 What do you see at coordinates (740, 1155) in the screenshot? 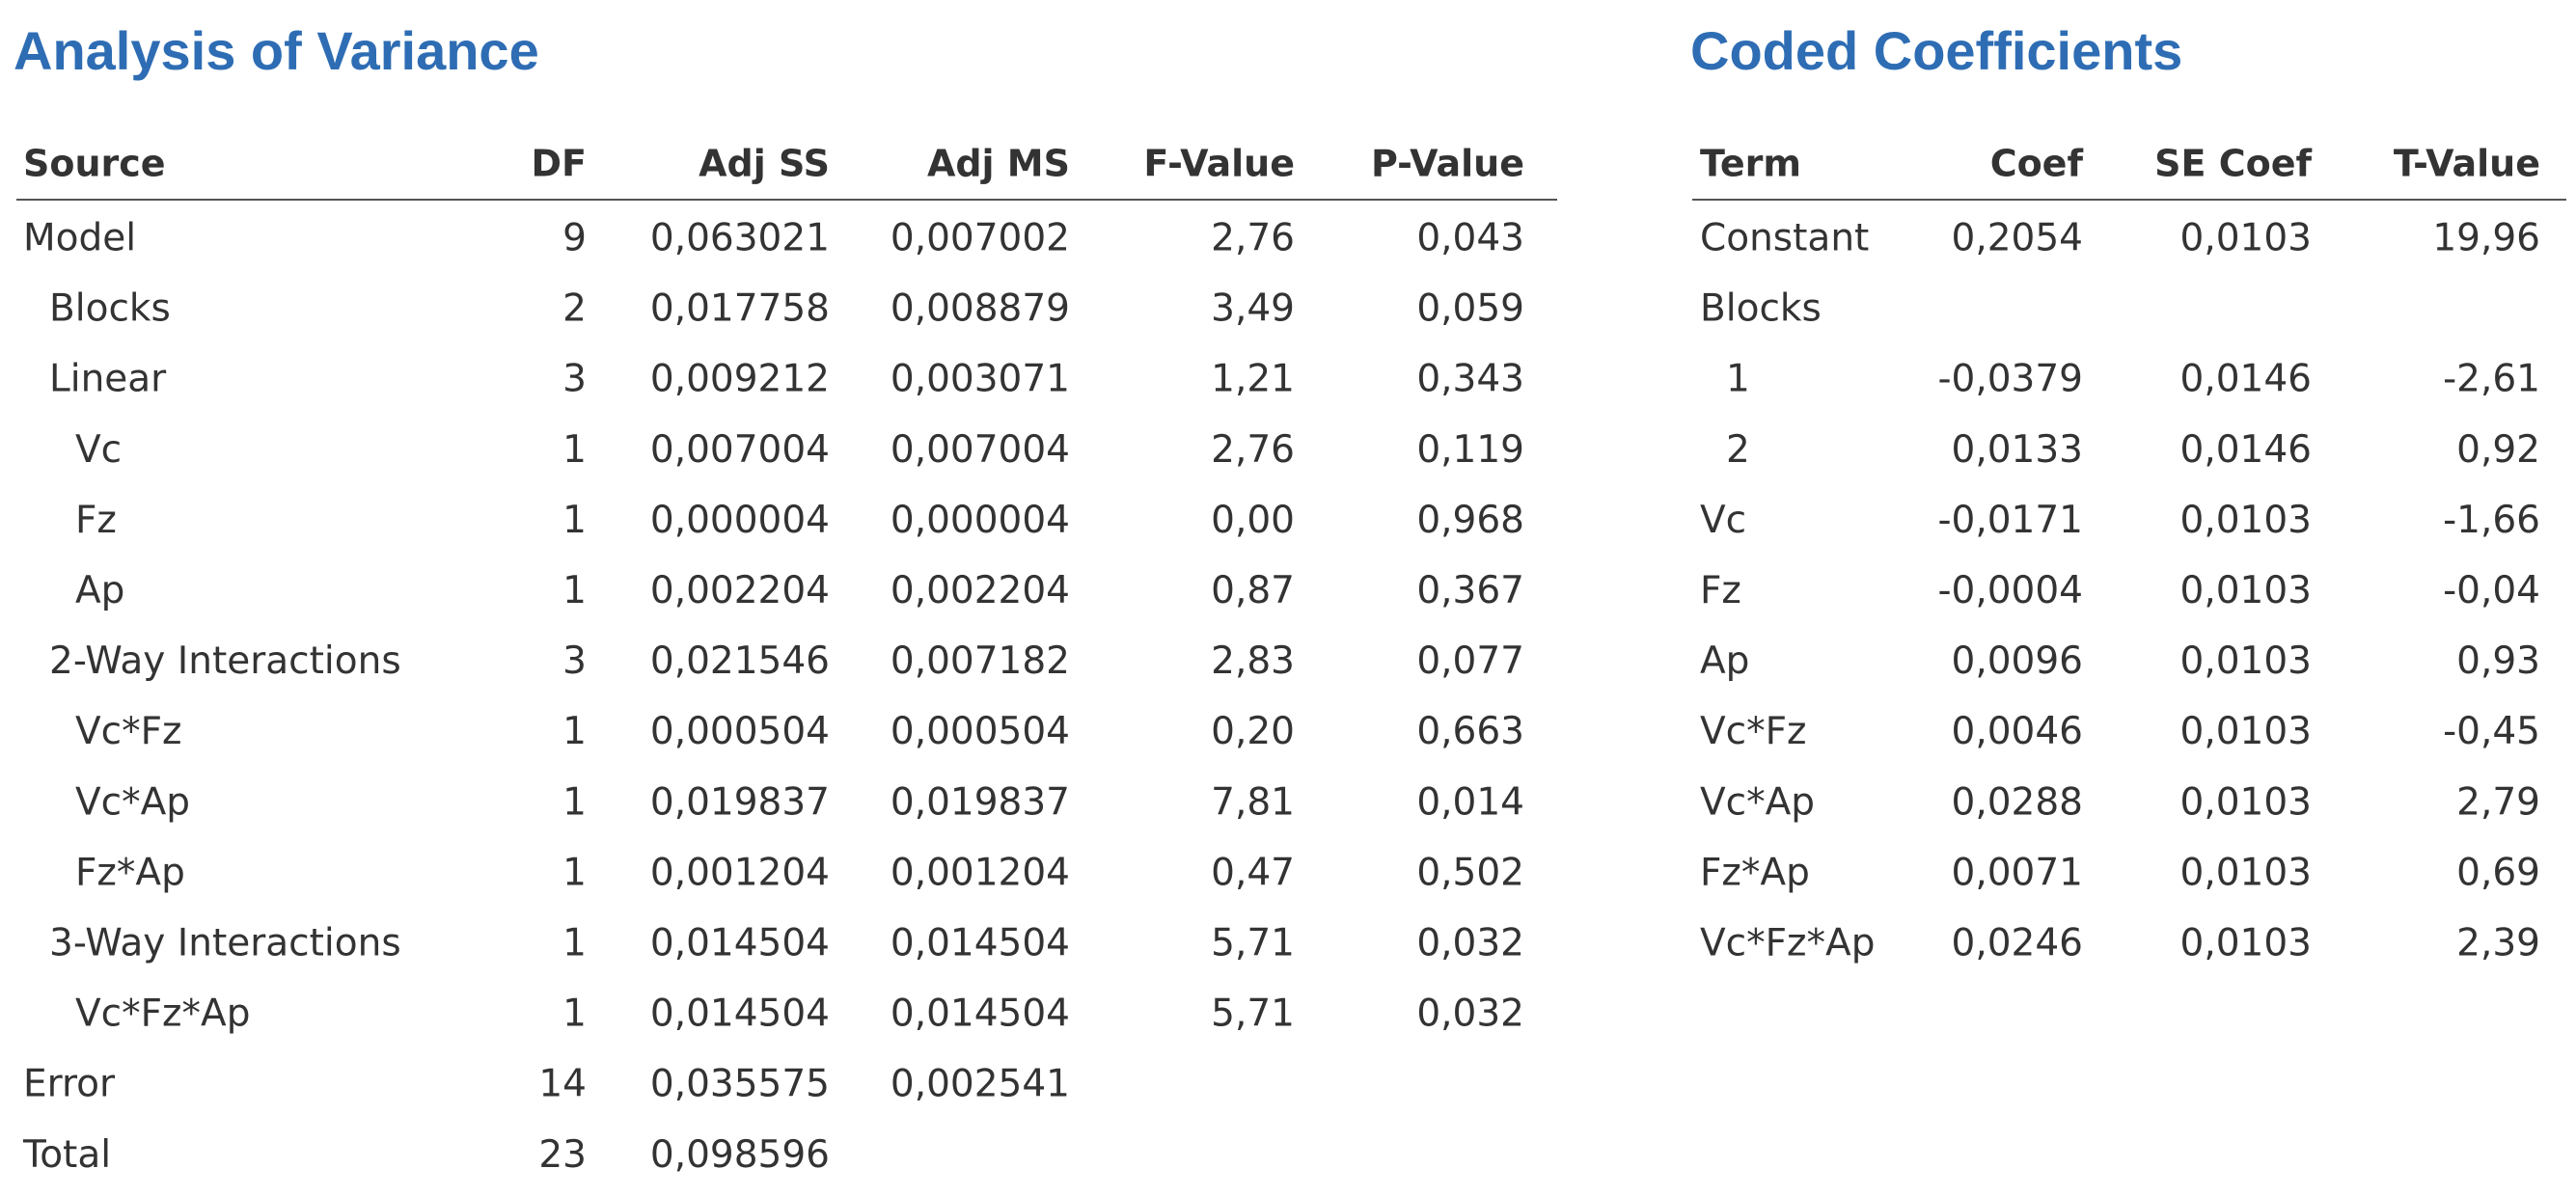
I see `cell-value: 0,098596` at bounding box center [740, 1155].